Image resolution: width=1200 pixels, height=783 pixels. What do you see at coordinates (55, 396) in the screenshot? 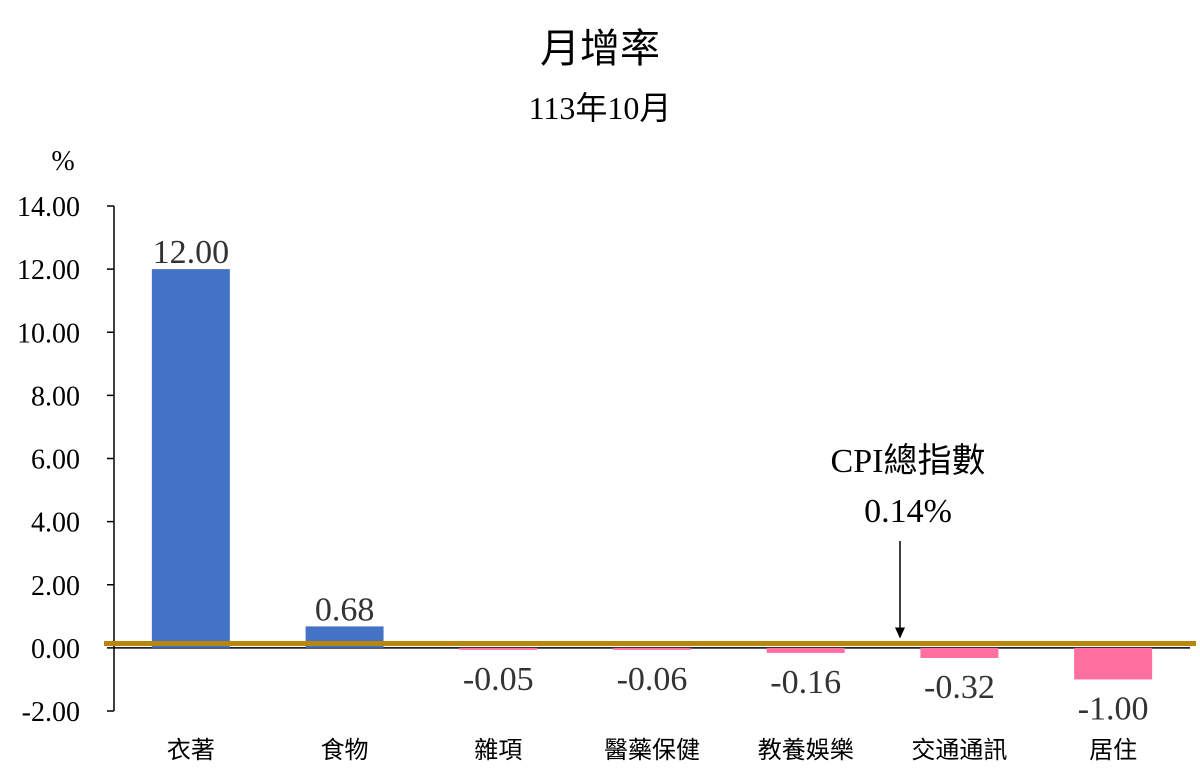
I see `y-tick-label: 8.00` at bounding box center [55, 396].